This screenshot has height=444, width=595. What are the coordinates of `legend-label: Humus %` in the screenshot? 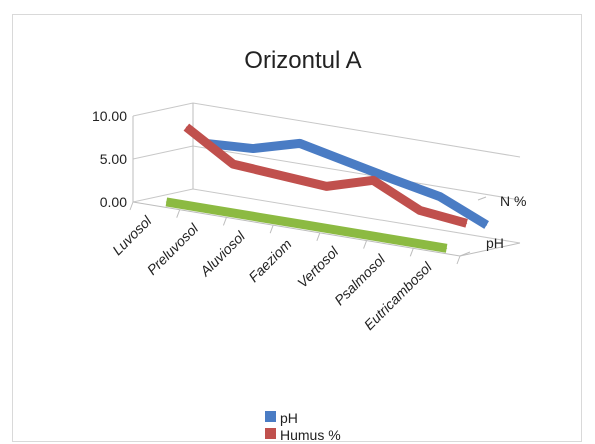 It's located at (310, 435).